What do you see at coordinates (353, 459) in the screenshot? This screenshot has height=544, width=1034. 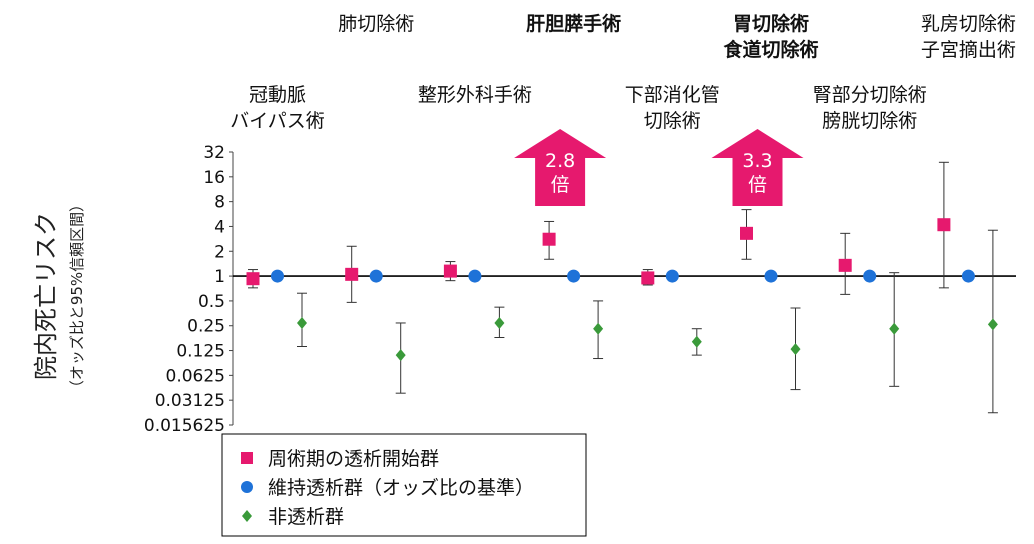 I see `legend-label: 周術期の透析開始群` at bounding box center [353, 459].